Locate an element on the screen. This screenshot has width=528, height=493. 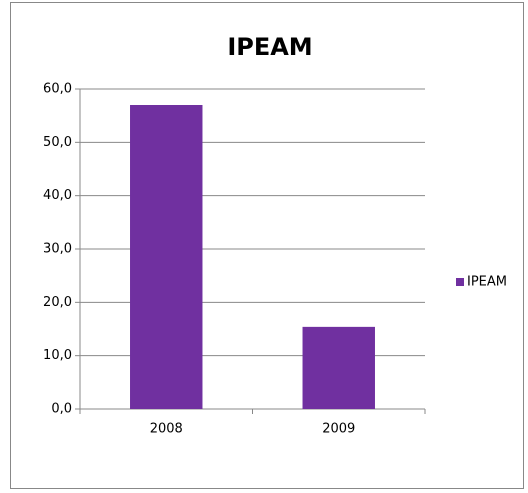
y-tick-label: 0,0 is located at coordinates (61, 409).